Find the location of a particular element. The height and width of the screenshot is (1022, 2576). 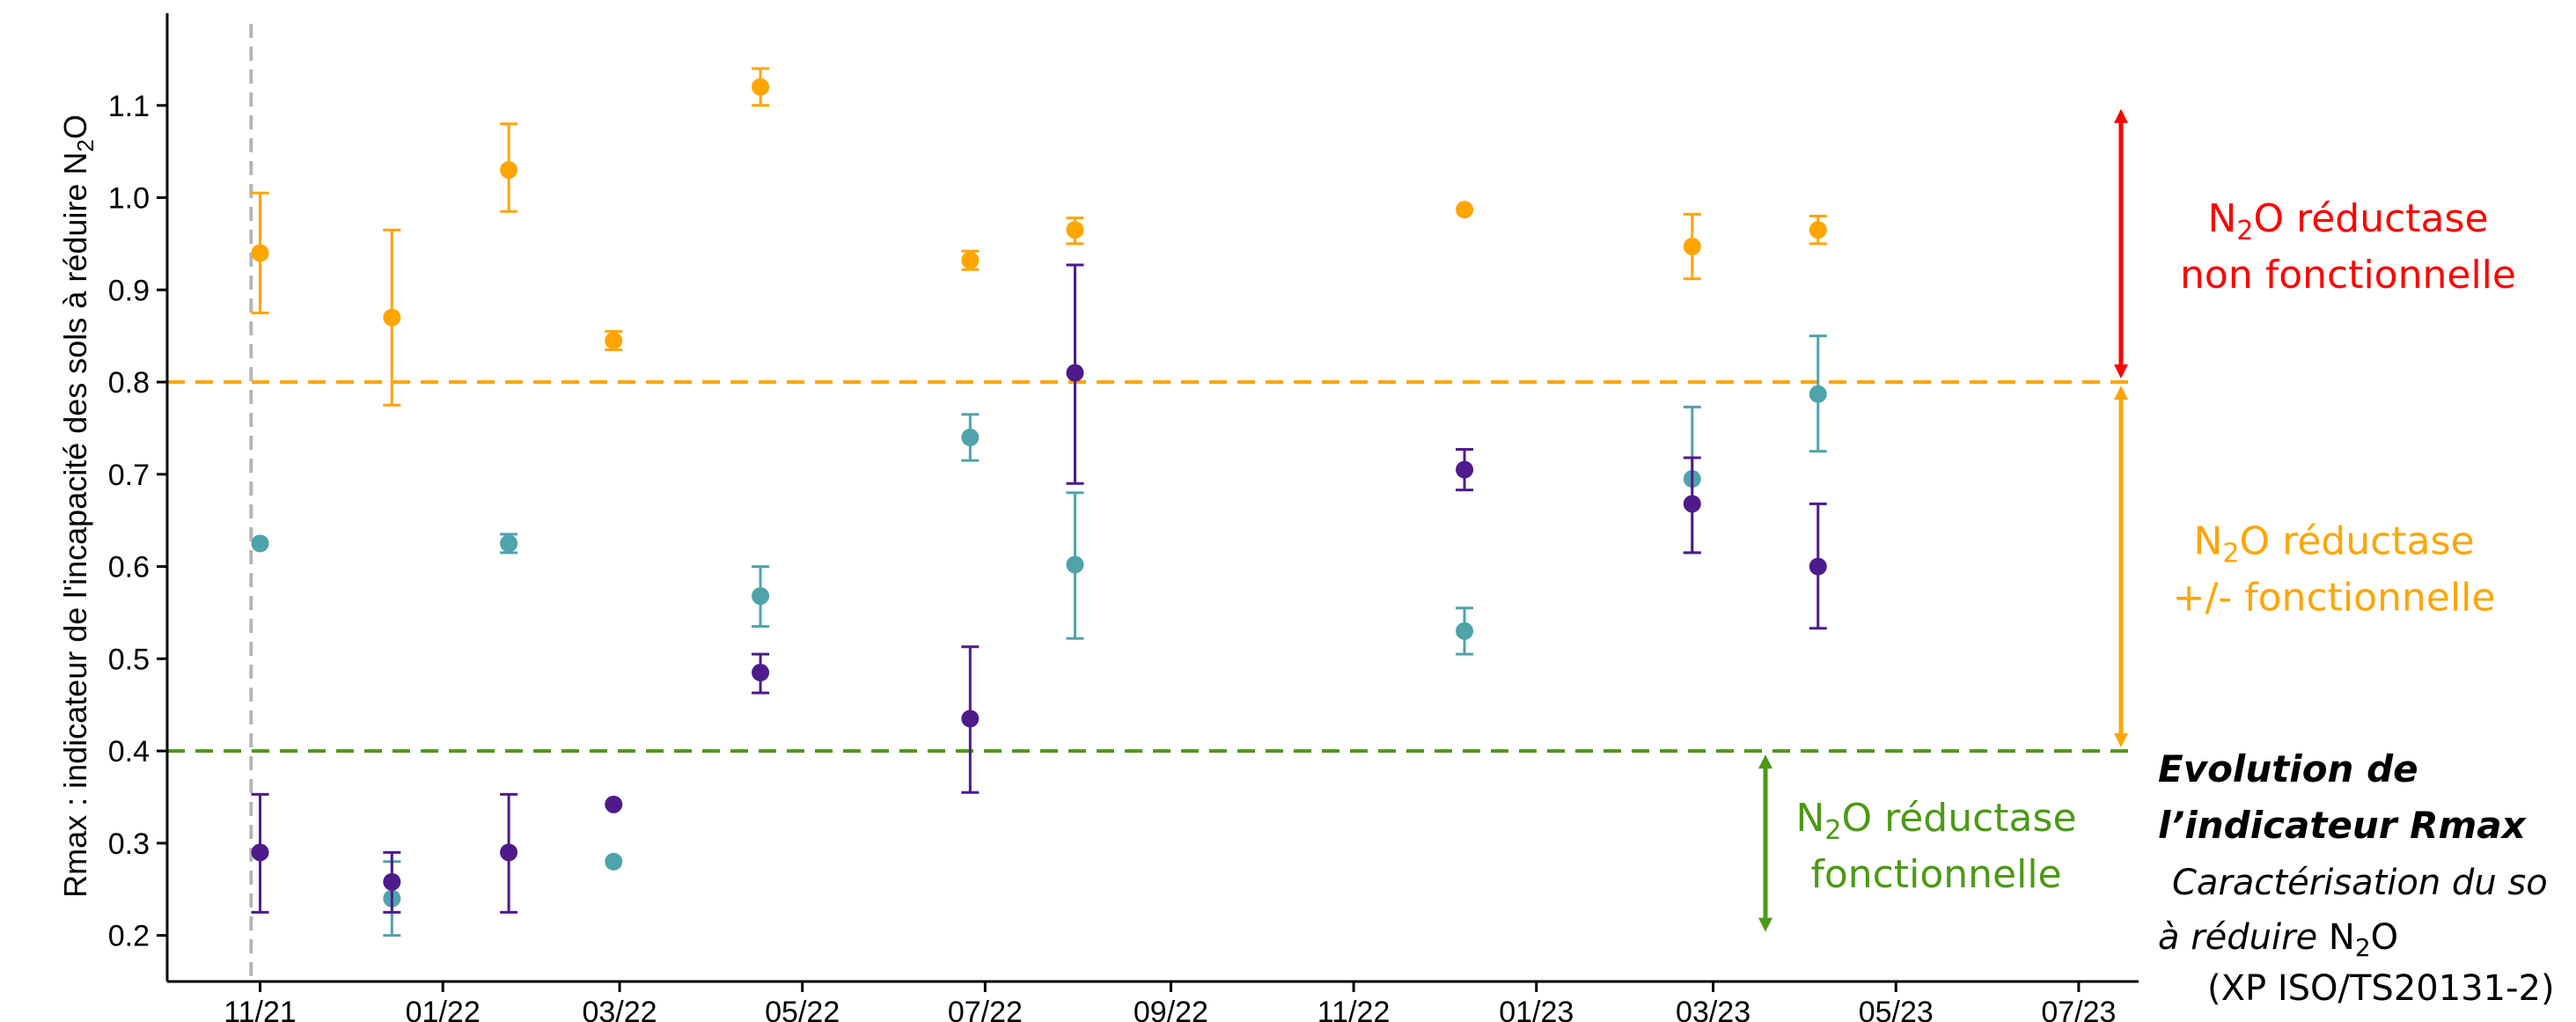

y-tick-label: 1.1 is located at coordinates (129, 106).